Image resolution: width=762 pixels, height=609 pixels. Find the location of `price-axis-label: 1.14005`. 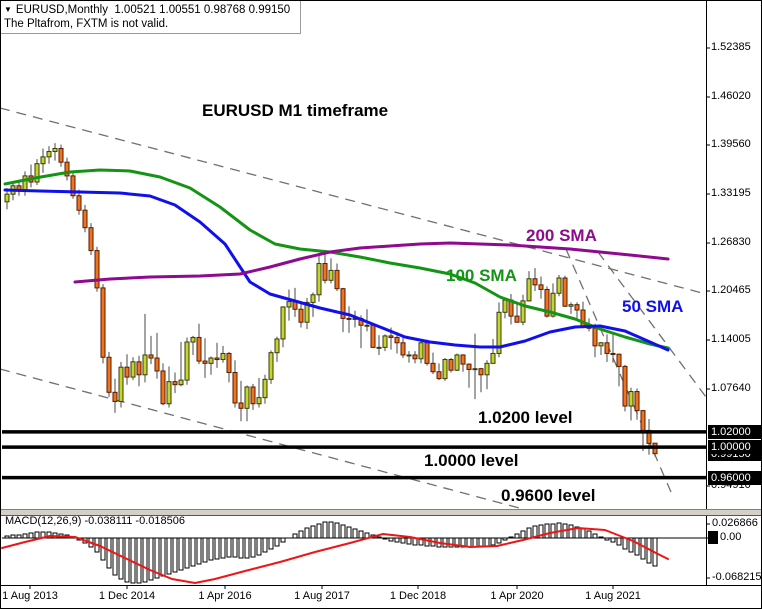

price-axis-label: 1.14005 is located at coordinates (731, 339).